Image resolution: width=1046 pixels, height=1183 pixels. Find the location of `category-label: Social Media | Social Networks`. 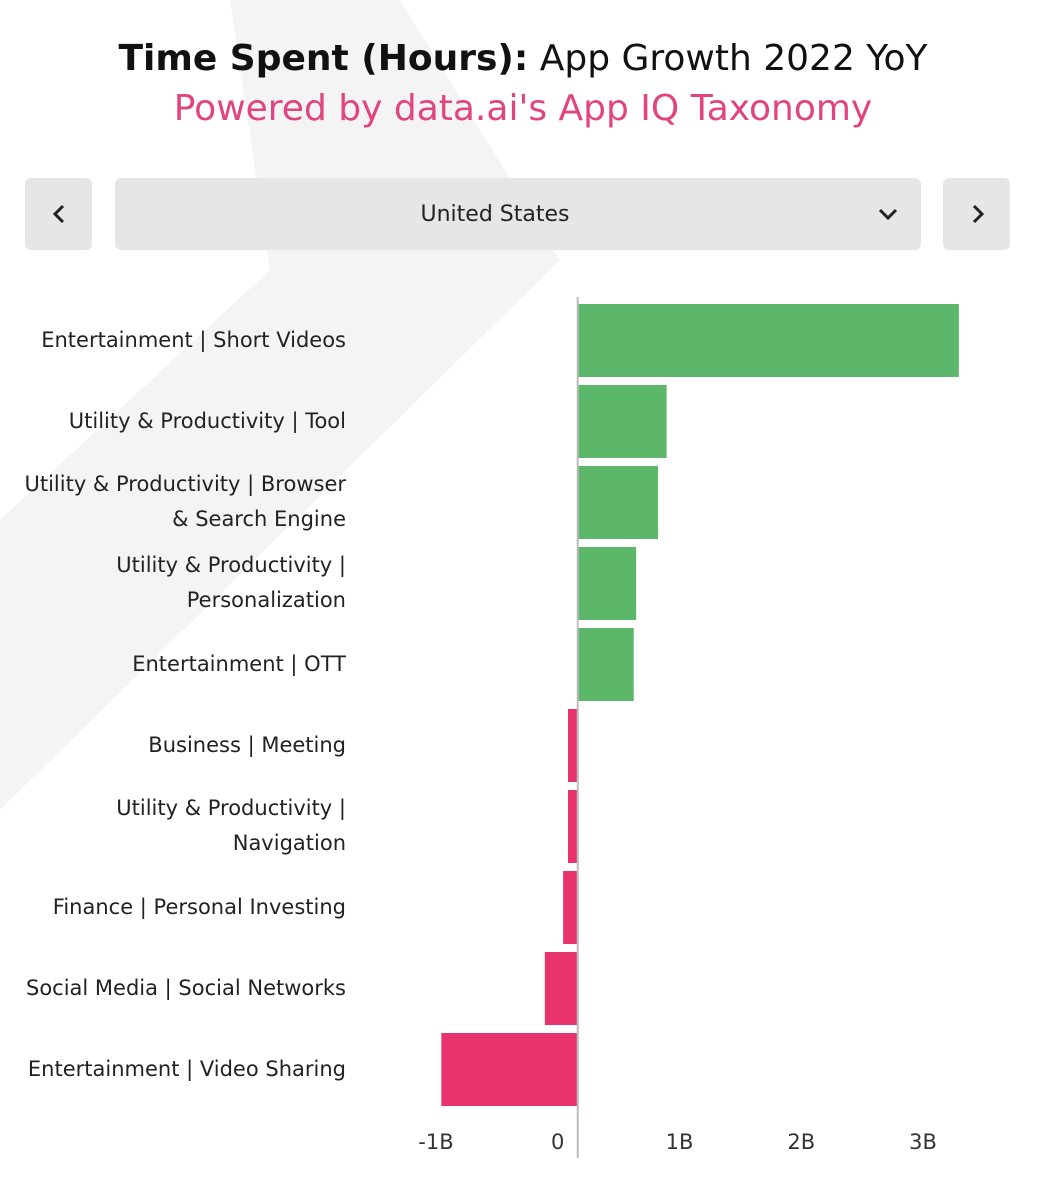

category-label: Social Media | Social Networks is located at coordinates (186, 987).